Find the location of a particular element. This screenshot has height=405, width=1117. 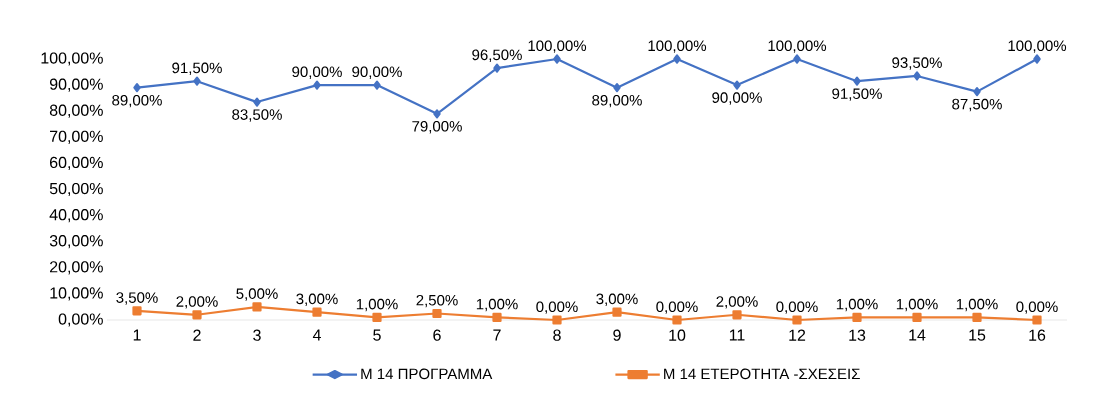

y-tick-label: 50,00% is located at coordinates (76, 189).